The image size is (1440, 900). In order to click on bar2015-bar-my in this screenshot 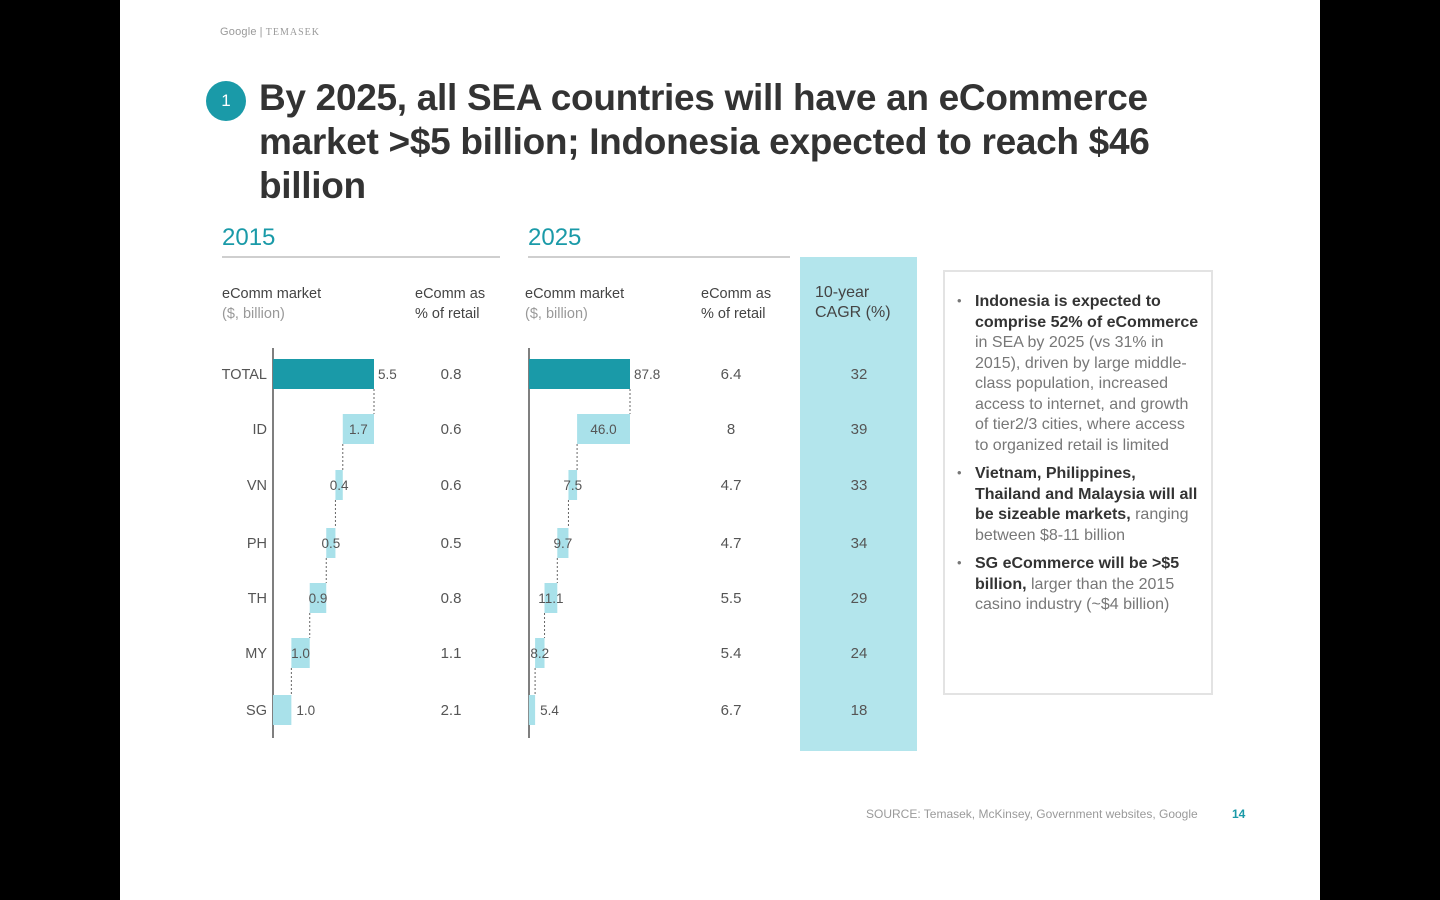, I will do `click(300, 653)`.